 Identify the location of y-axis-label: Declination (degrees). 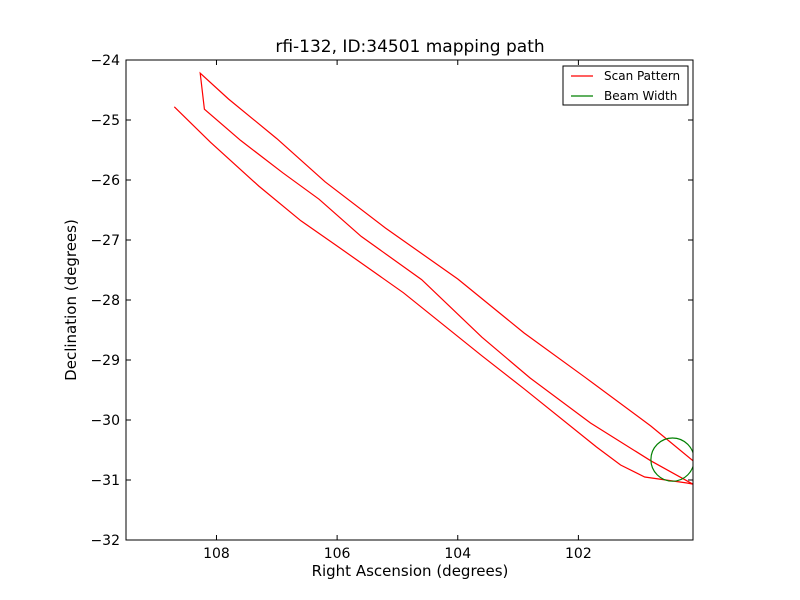
(71, 300).